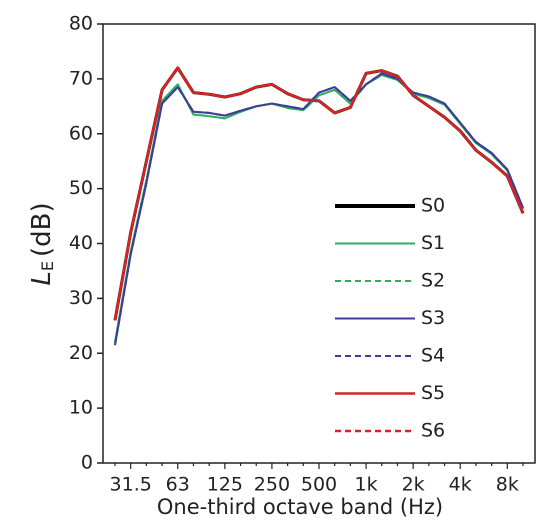 The image size is (550, 530). Describe the element at coordinates (42, 229) in the screenshot. I see `y-label-unit: (dB)` at that location.